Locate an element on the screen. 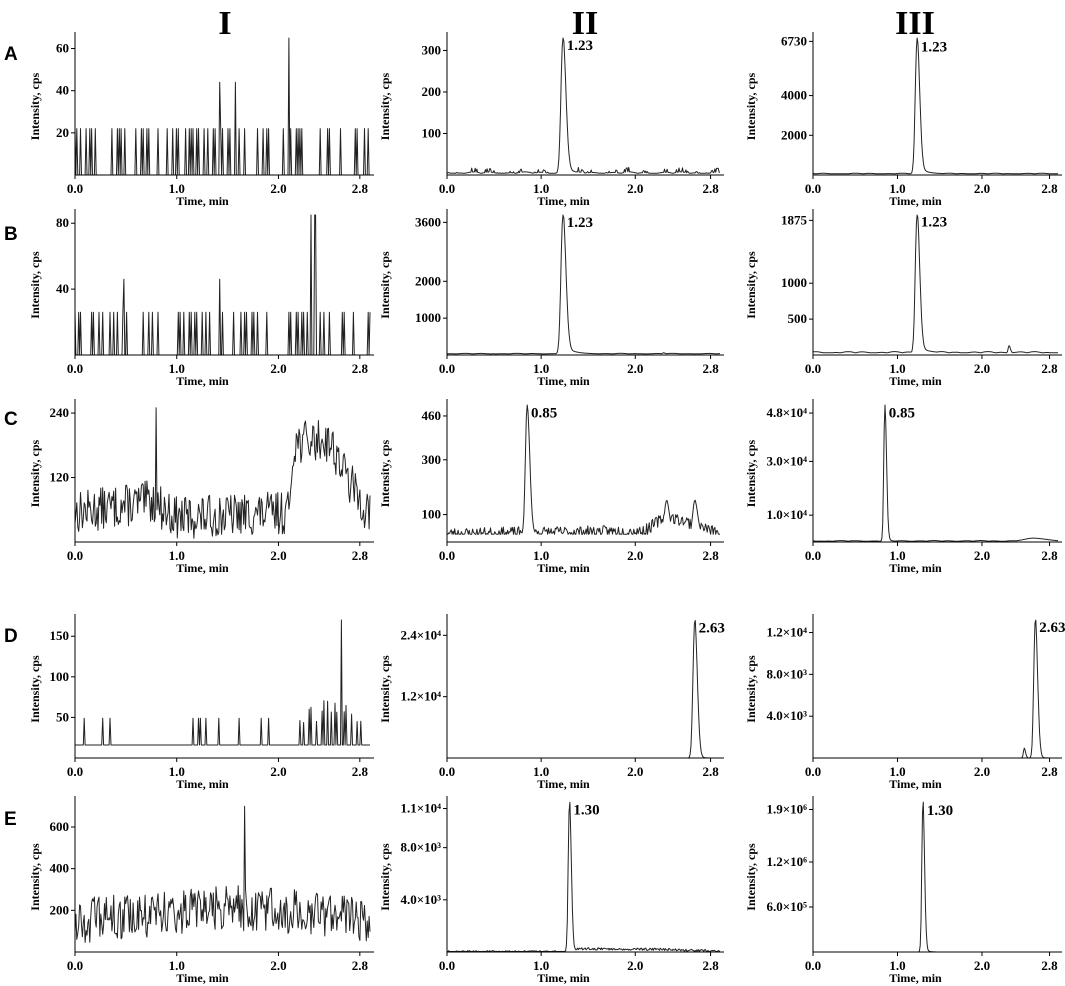  row-label-B: B is located at coordinates (11, 234).